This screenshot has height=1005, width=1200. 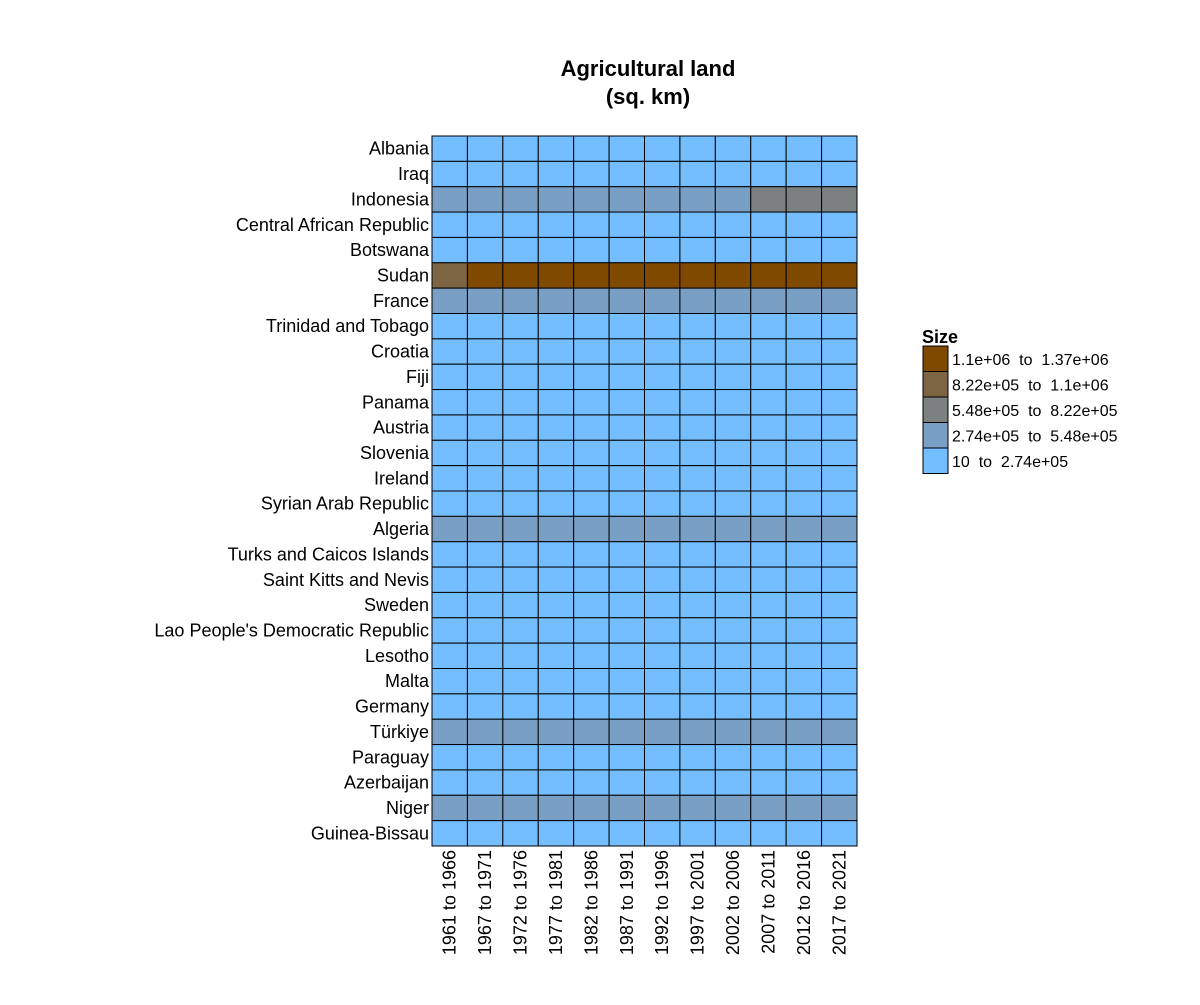 What do you see at coordinates (395, 453) in the screenshot?
I see `row-label: Slovenia` at bounding box center [395, 453].